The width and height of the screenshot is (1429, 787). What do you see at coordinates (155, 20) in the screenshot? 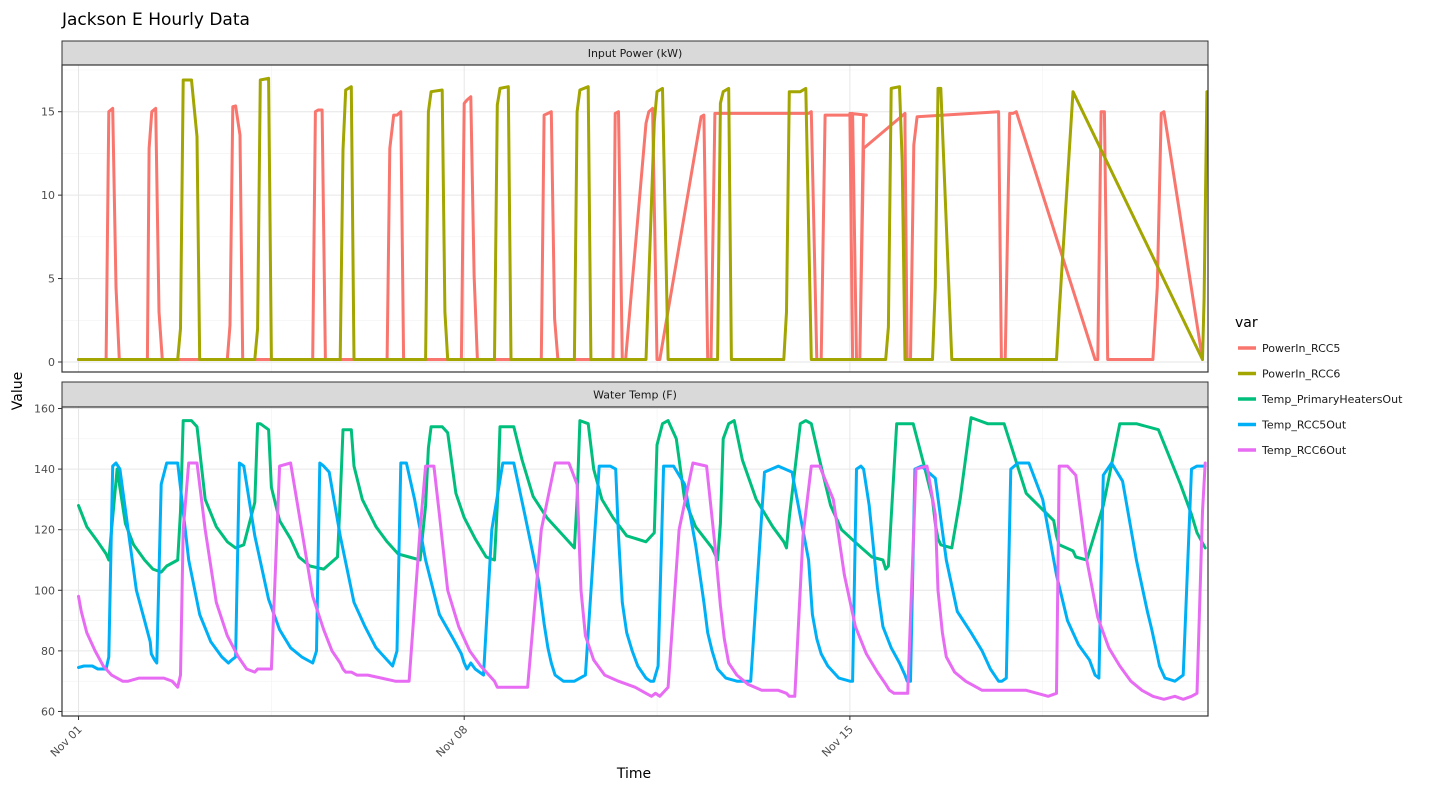
I see `chart-title: Jackson E Hourly Data` at bounding box center [155, 20].